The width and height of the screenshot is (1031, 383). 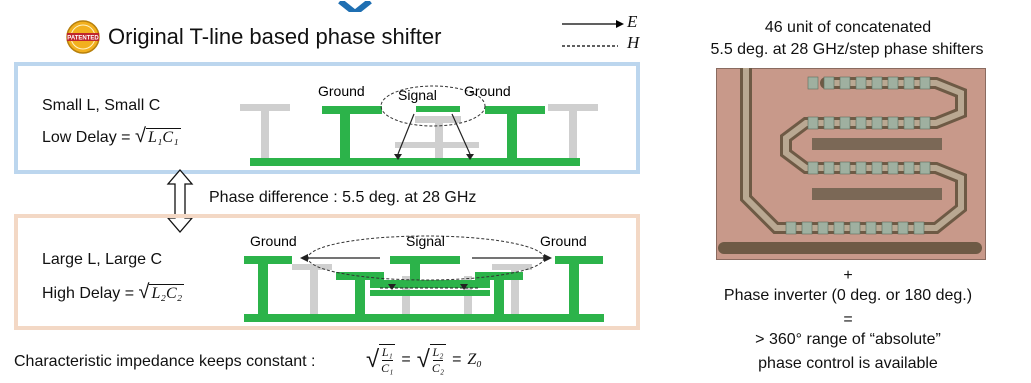 What do you see at coordinates (632, 21) in the screenshot?
I see `legend-e-label: E` at bounding box center [632, 21].